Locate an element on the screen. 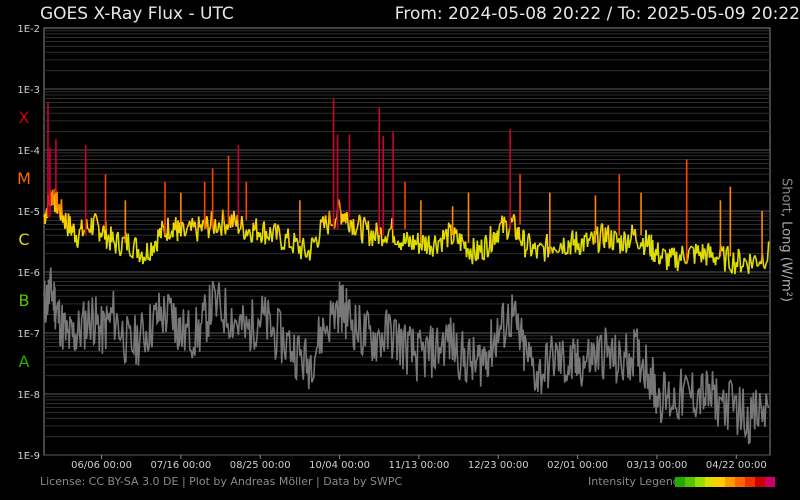  y-tick-label: 1E-5 is located at coordinates (28, 212).